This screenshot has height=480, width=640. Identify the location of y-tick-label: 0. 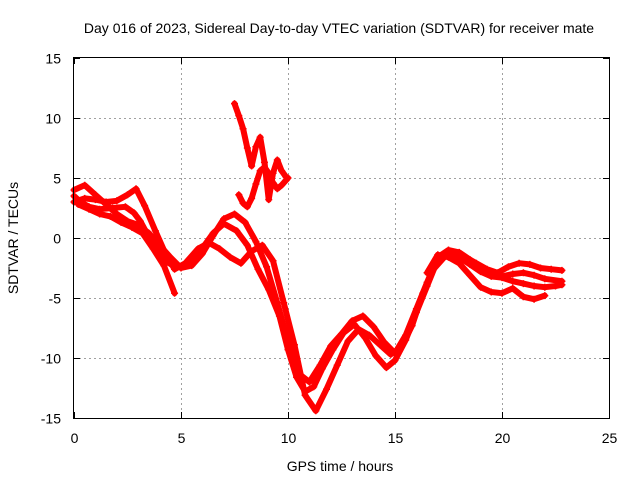
(57, 239).